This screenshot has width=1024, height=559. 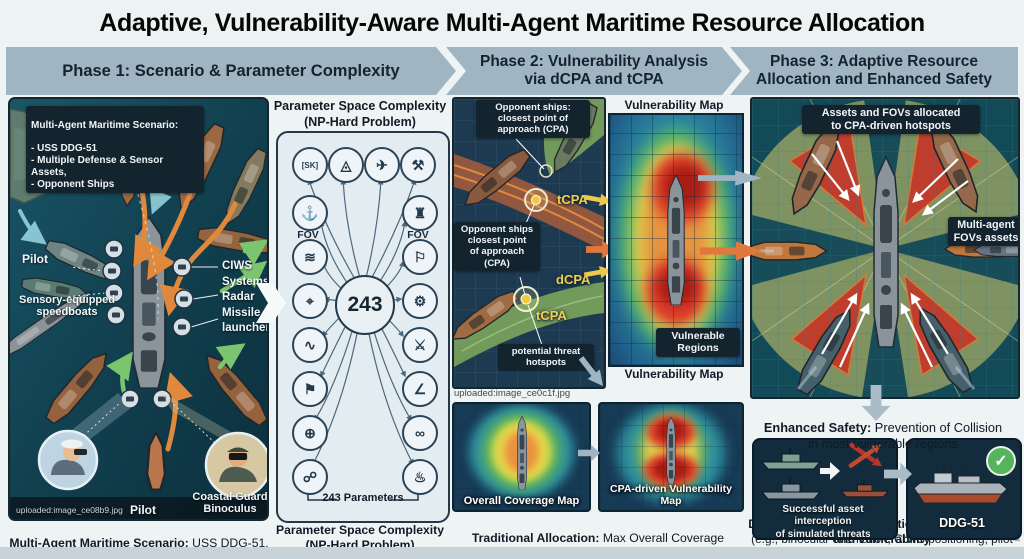 I want to click on crossed-threats, so click(x=865, y=455).